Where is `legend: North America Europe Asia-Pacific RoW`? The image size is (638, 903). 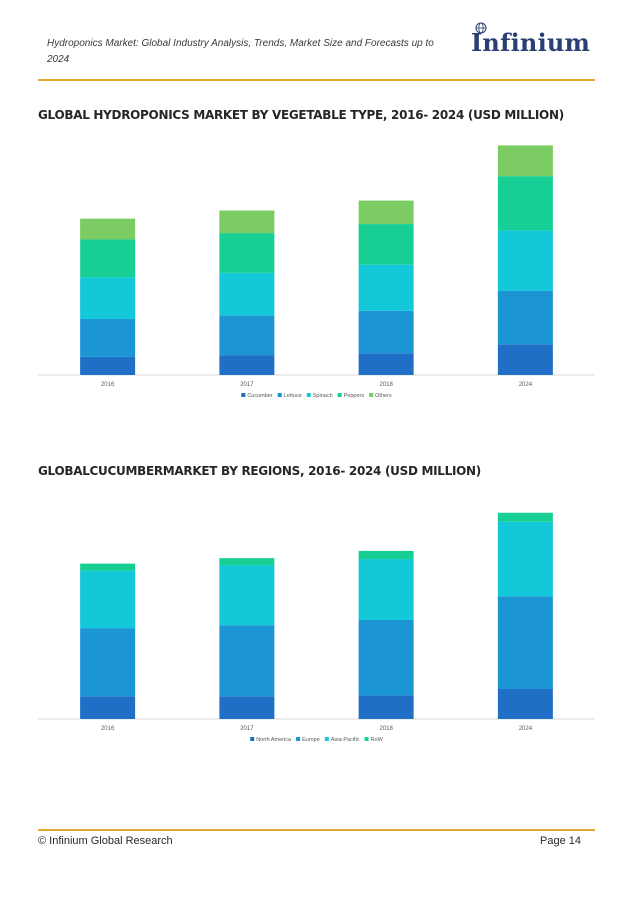
legend: North America Europe Asia-Pacific RoW is located at coordinates (317, 740).